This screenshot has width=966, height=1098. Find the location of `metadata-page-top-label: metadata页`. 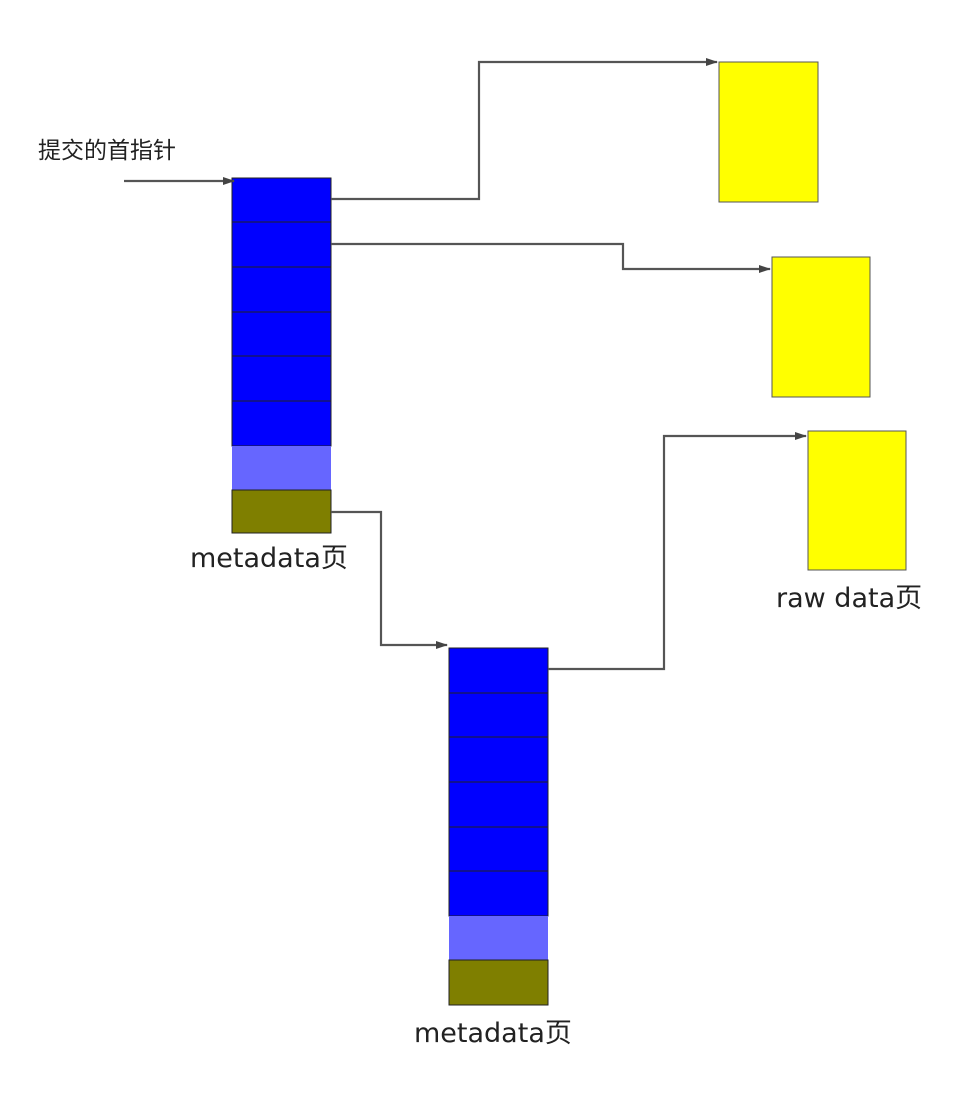

metadata-page-top-label: metadata页 is located at coordinates (269, 558).